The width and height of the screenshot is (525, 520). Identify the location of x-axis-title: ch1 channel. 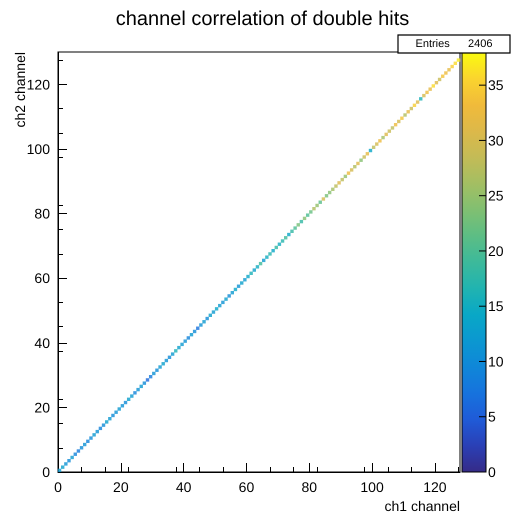
(422, 506).